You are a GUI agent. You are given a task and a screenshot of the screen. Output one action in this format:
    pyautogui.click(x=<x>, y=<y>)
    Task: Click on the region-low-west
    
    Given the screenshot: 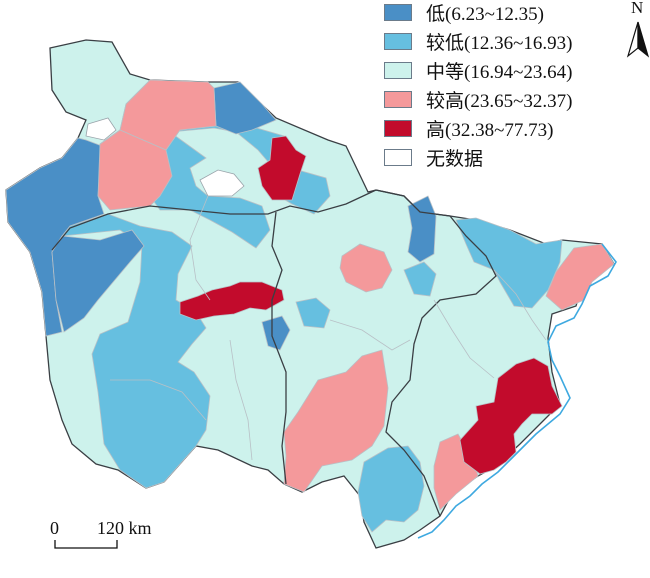 What is the action you would take?
    pyautogui.click(x=55, y=237)
    